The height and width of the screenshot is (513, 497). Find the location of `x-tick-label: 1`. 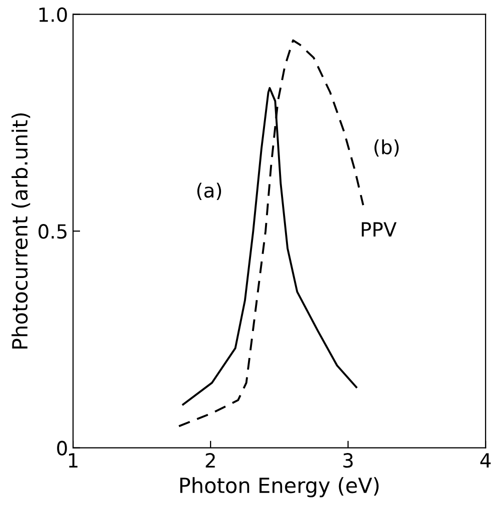

x-tick-label: 1 is located at coordinates (73, 460).